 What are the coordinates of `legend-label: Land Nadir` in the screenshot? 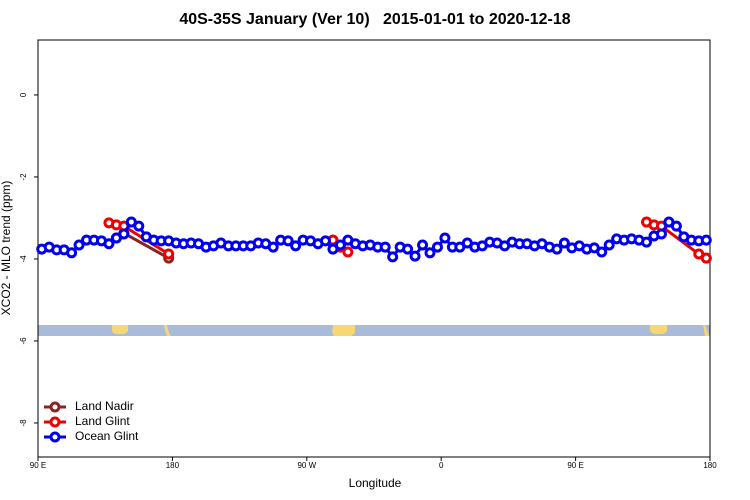 It's located at (104, 406).